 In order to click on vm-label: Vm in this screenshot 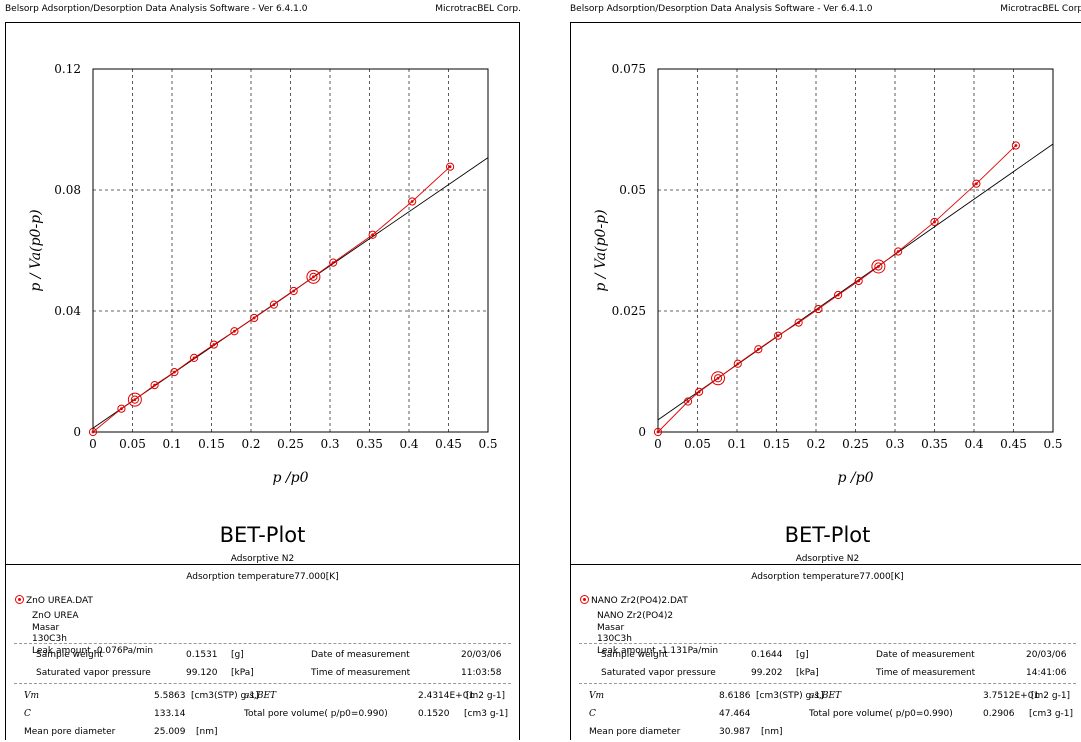, I will do `click(597, 696)`.